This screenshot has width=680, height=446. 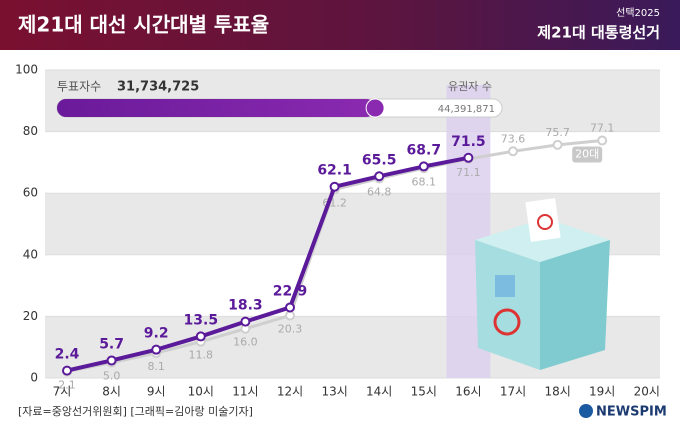 I want to click on x-tick-label: 16시, so click(x=468, y=392).